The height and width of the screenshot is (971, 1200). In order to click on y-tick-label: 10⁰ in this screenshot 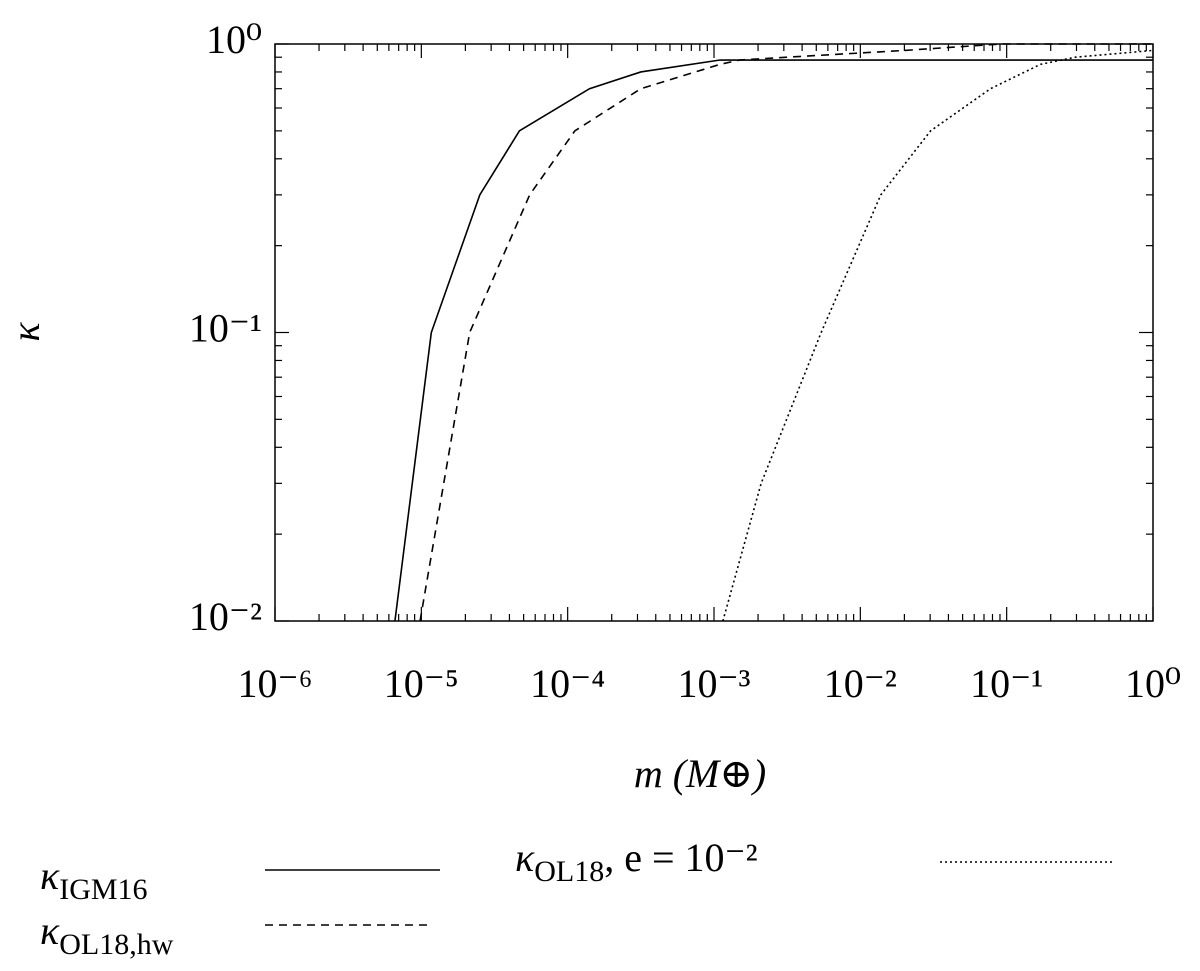, I will do `click(234, 39)`.